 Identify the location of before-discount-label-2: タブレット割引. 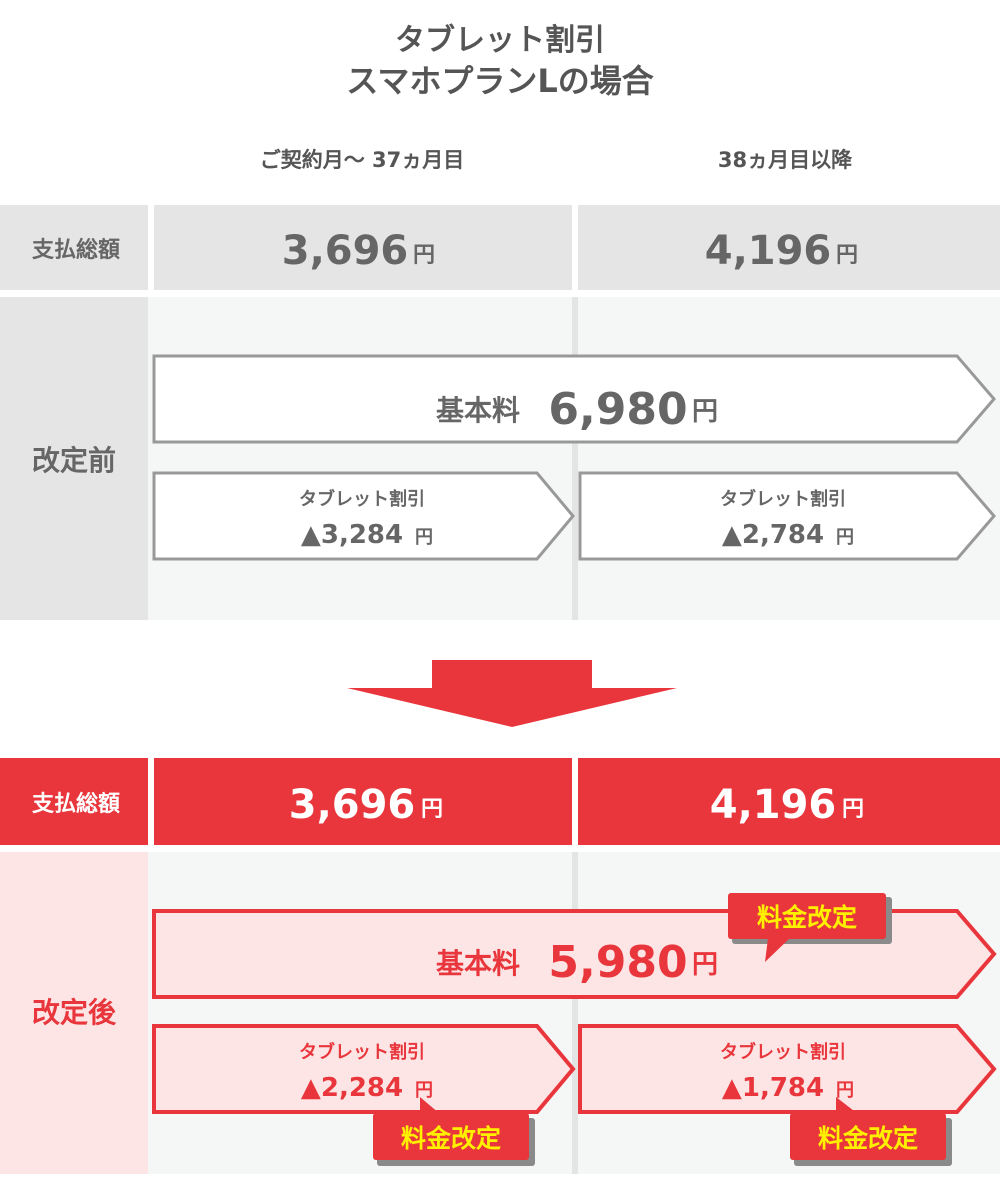
(783, 499).